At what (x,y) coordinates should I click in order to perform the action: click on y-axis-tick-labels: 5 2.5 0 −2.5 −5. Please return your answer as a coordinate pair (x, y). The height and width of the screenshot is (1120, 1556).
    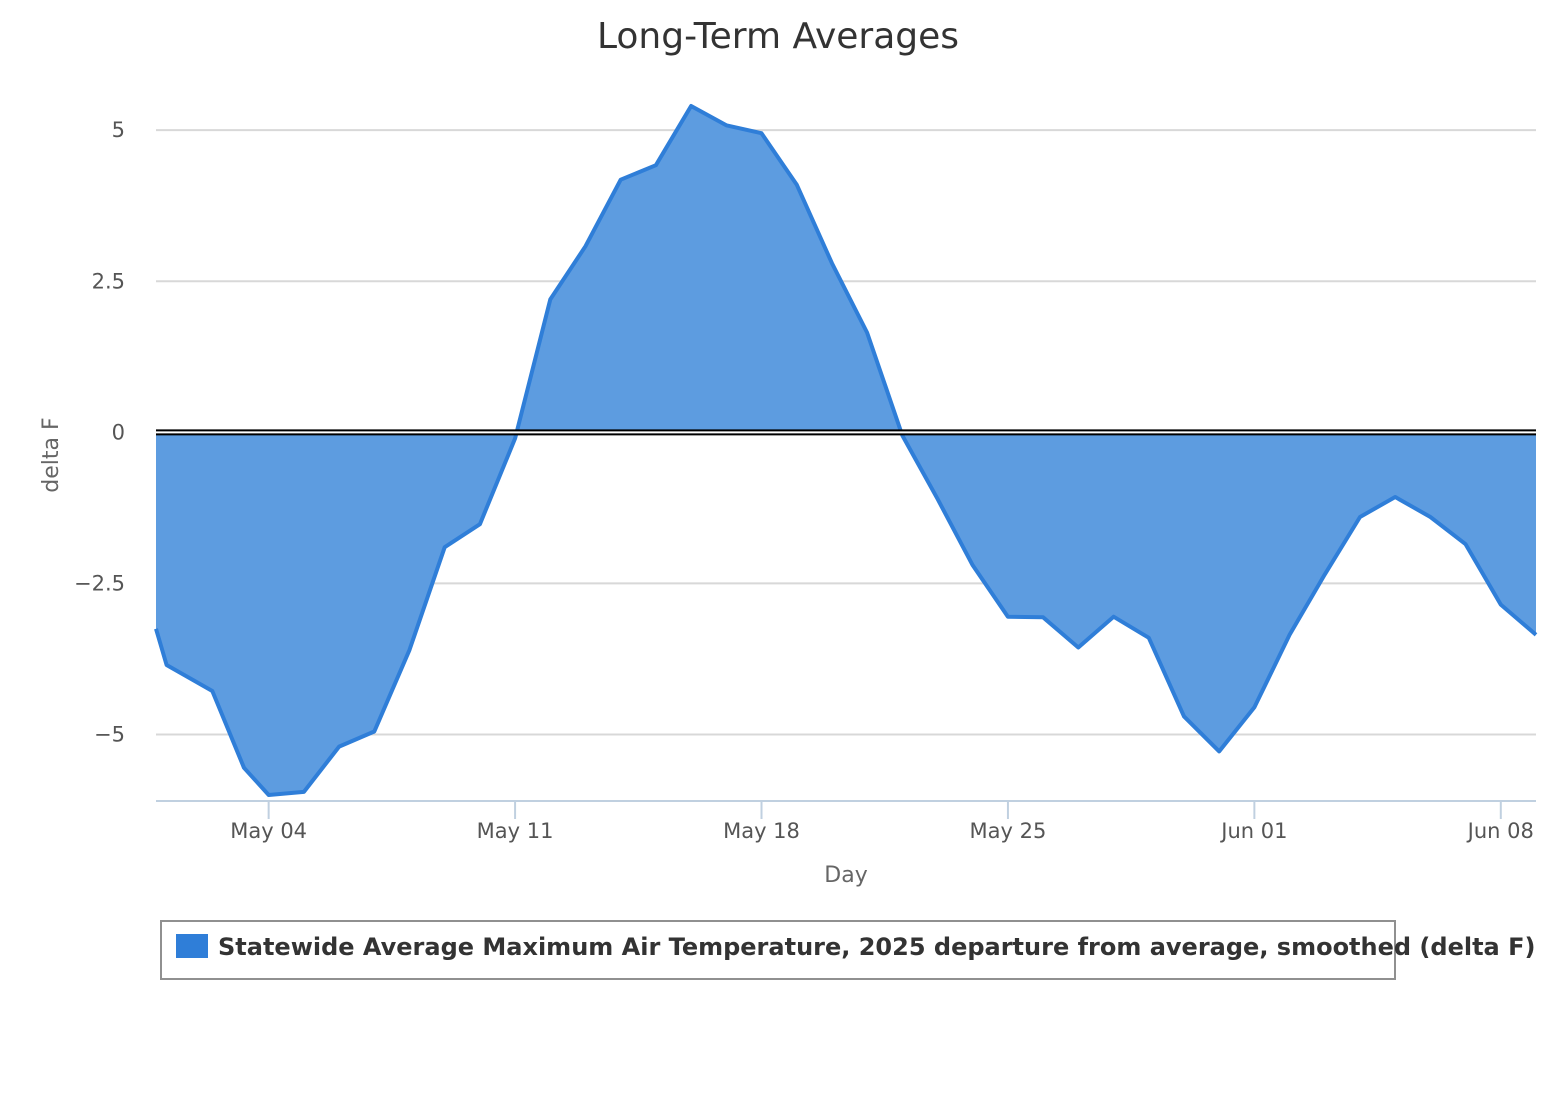
    Looking at the image, I should click on (99, 432).